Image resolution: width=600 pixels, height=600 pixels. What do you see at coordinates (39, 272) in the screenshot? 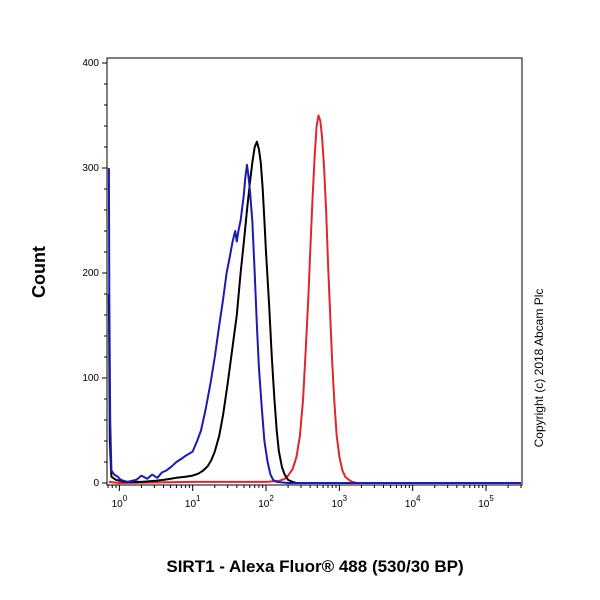
I see `y-axis-label: Count` at bounding box center [39, 272].